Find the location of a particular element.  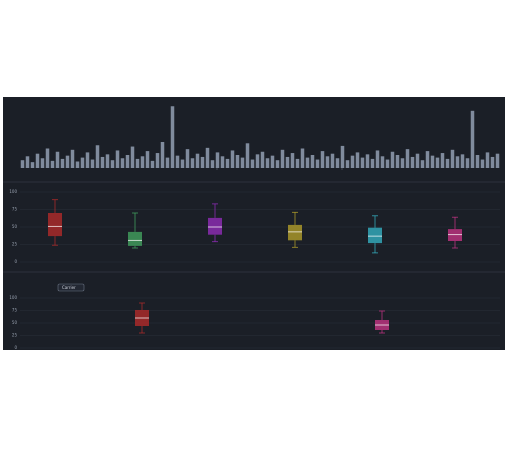

group-dropdown-text: Carrier is located at coordinates (69, 287).